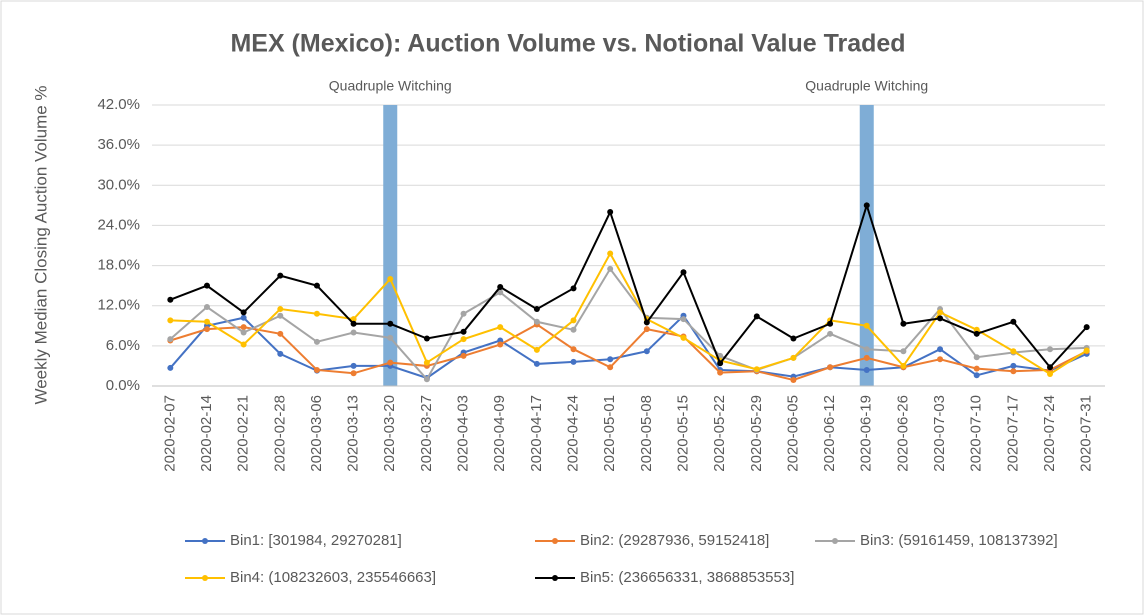 Image resolution: width=1144 pixels, height=615 pixels. Describe the element at coordinates (118, 305) in the screenshot. I see `y-tick-label: 12.0%` at that location.